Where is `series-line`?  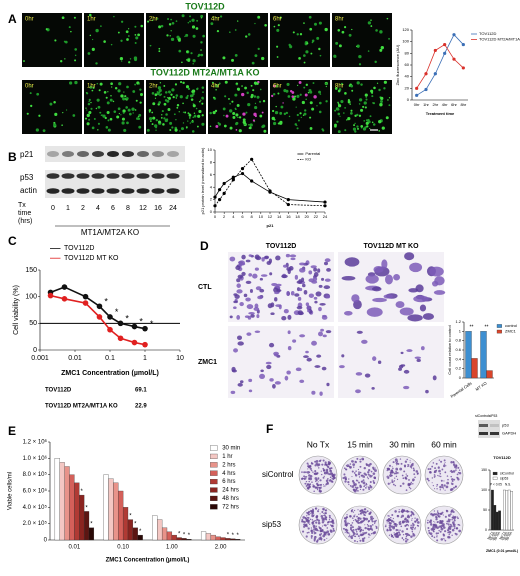
series-line is located at coordinates (440, 66).